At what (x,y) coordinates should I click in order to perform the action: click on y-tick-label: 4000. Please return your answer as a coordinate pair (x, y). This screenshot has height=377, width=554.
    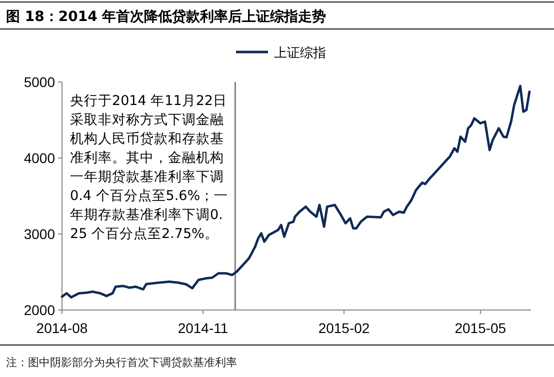
    Looking at the image, I should click on (40, 158).